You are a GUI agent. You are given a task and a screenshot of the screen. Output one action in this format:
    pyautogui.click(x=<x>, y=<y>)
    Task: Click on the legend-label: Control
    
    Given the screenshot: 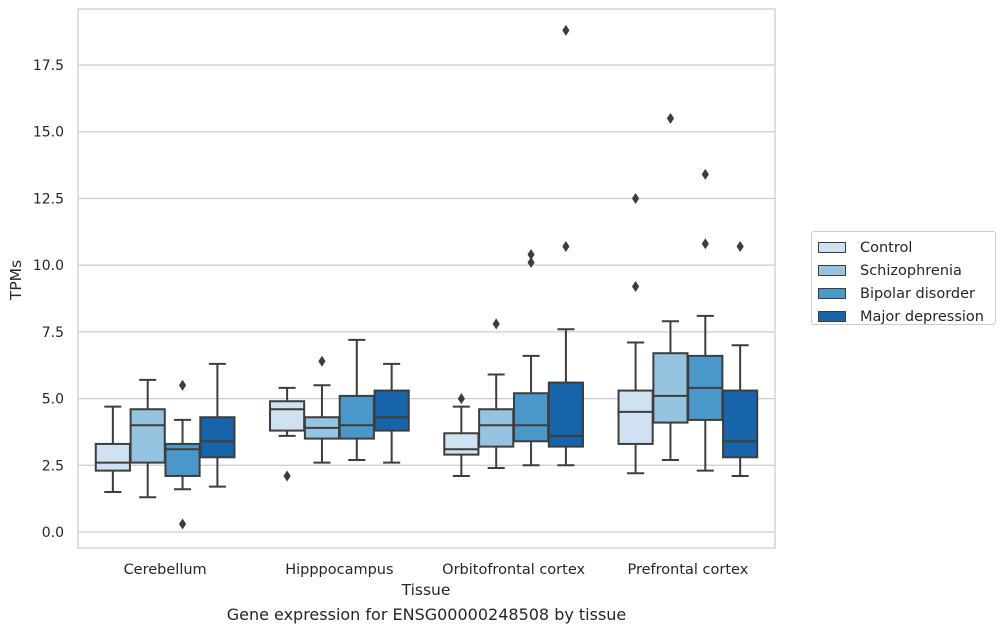 What is the action you would take?
    pyautogui.click(x=886, y=247)
    